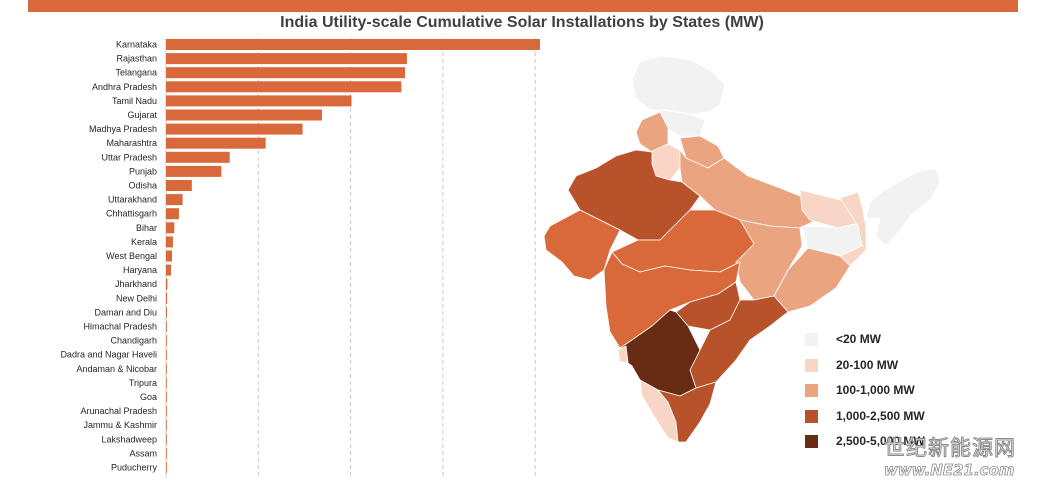  What do you see at coordinates (880, 441) in the screenshot?
I see `legend-label: 2,500-5,000 MW` at bounding box center [880, 441].